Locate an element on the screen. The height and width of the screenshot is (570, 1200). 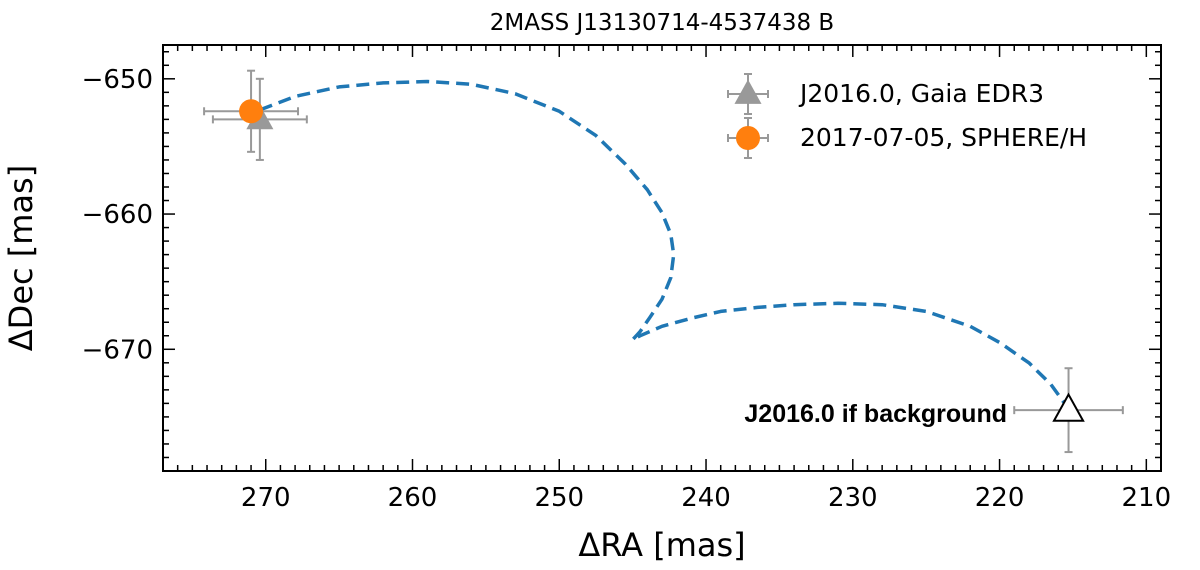
x-tick-label: 220 is located at coordinates (1000, 498).